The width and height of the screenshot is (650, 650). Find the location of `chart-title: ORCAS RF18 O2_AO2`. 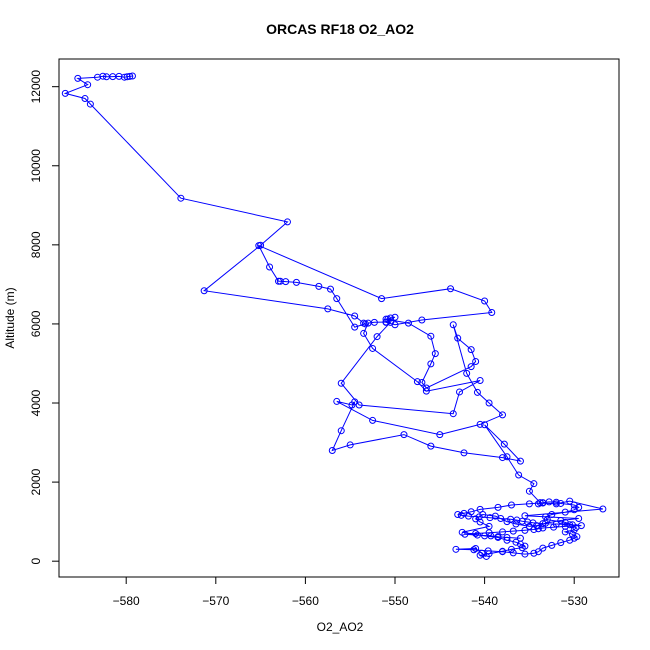

chart-title: ORCAS RF18 O2_AO2 is located at coordinates (340, 29).